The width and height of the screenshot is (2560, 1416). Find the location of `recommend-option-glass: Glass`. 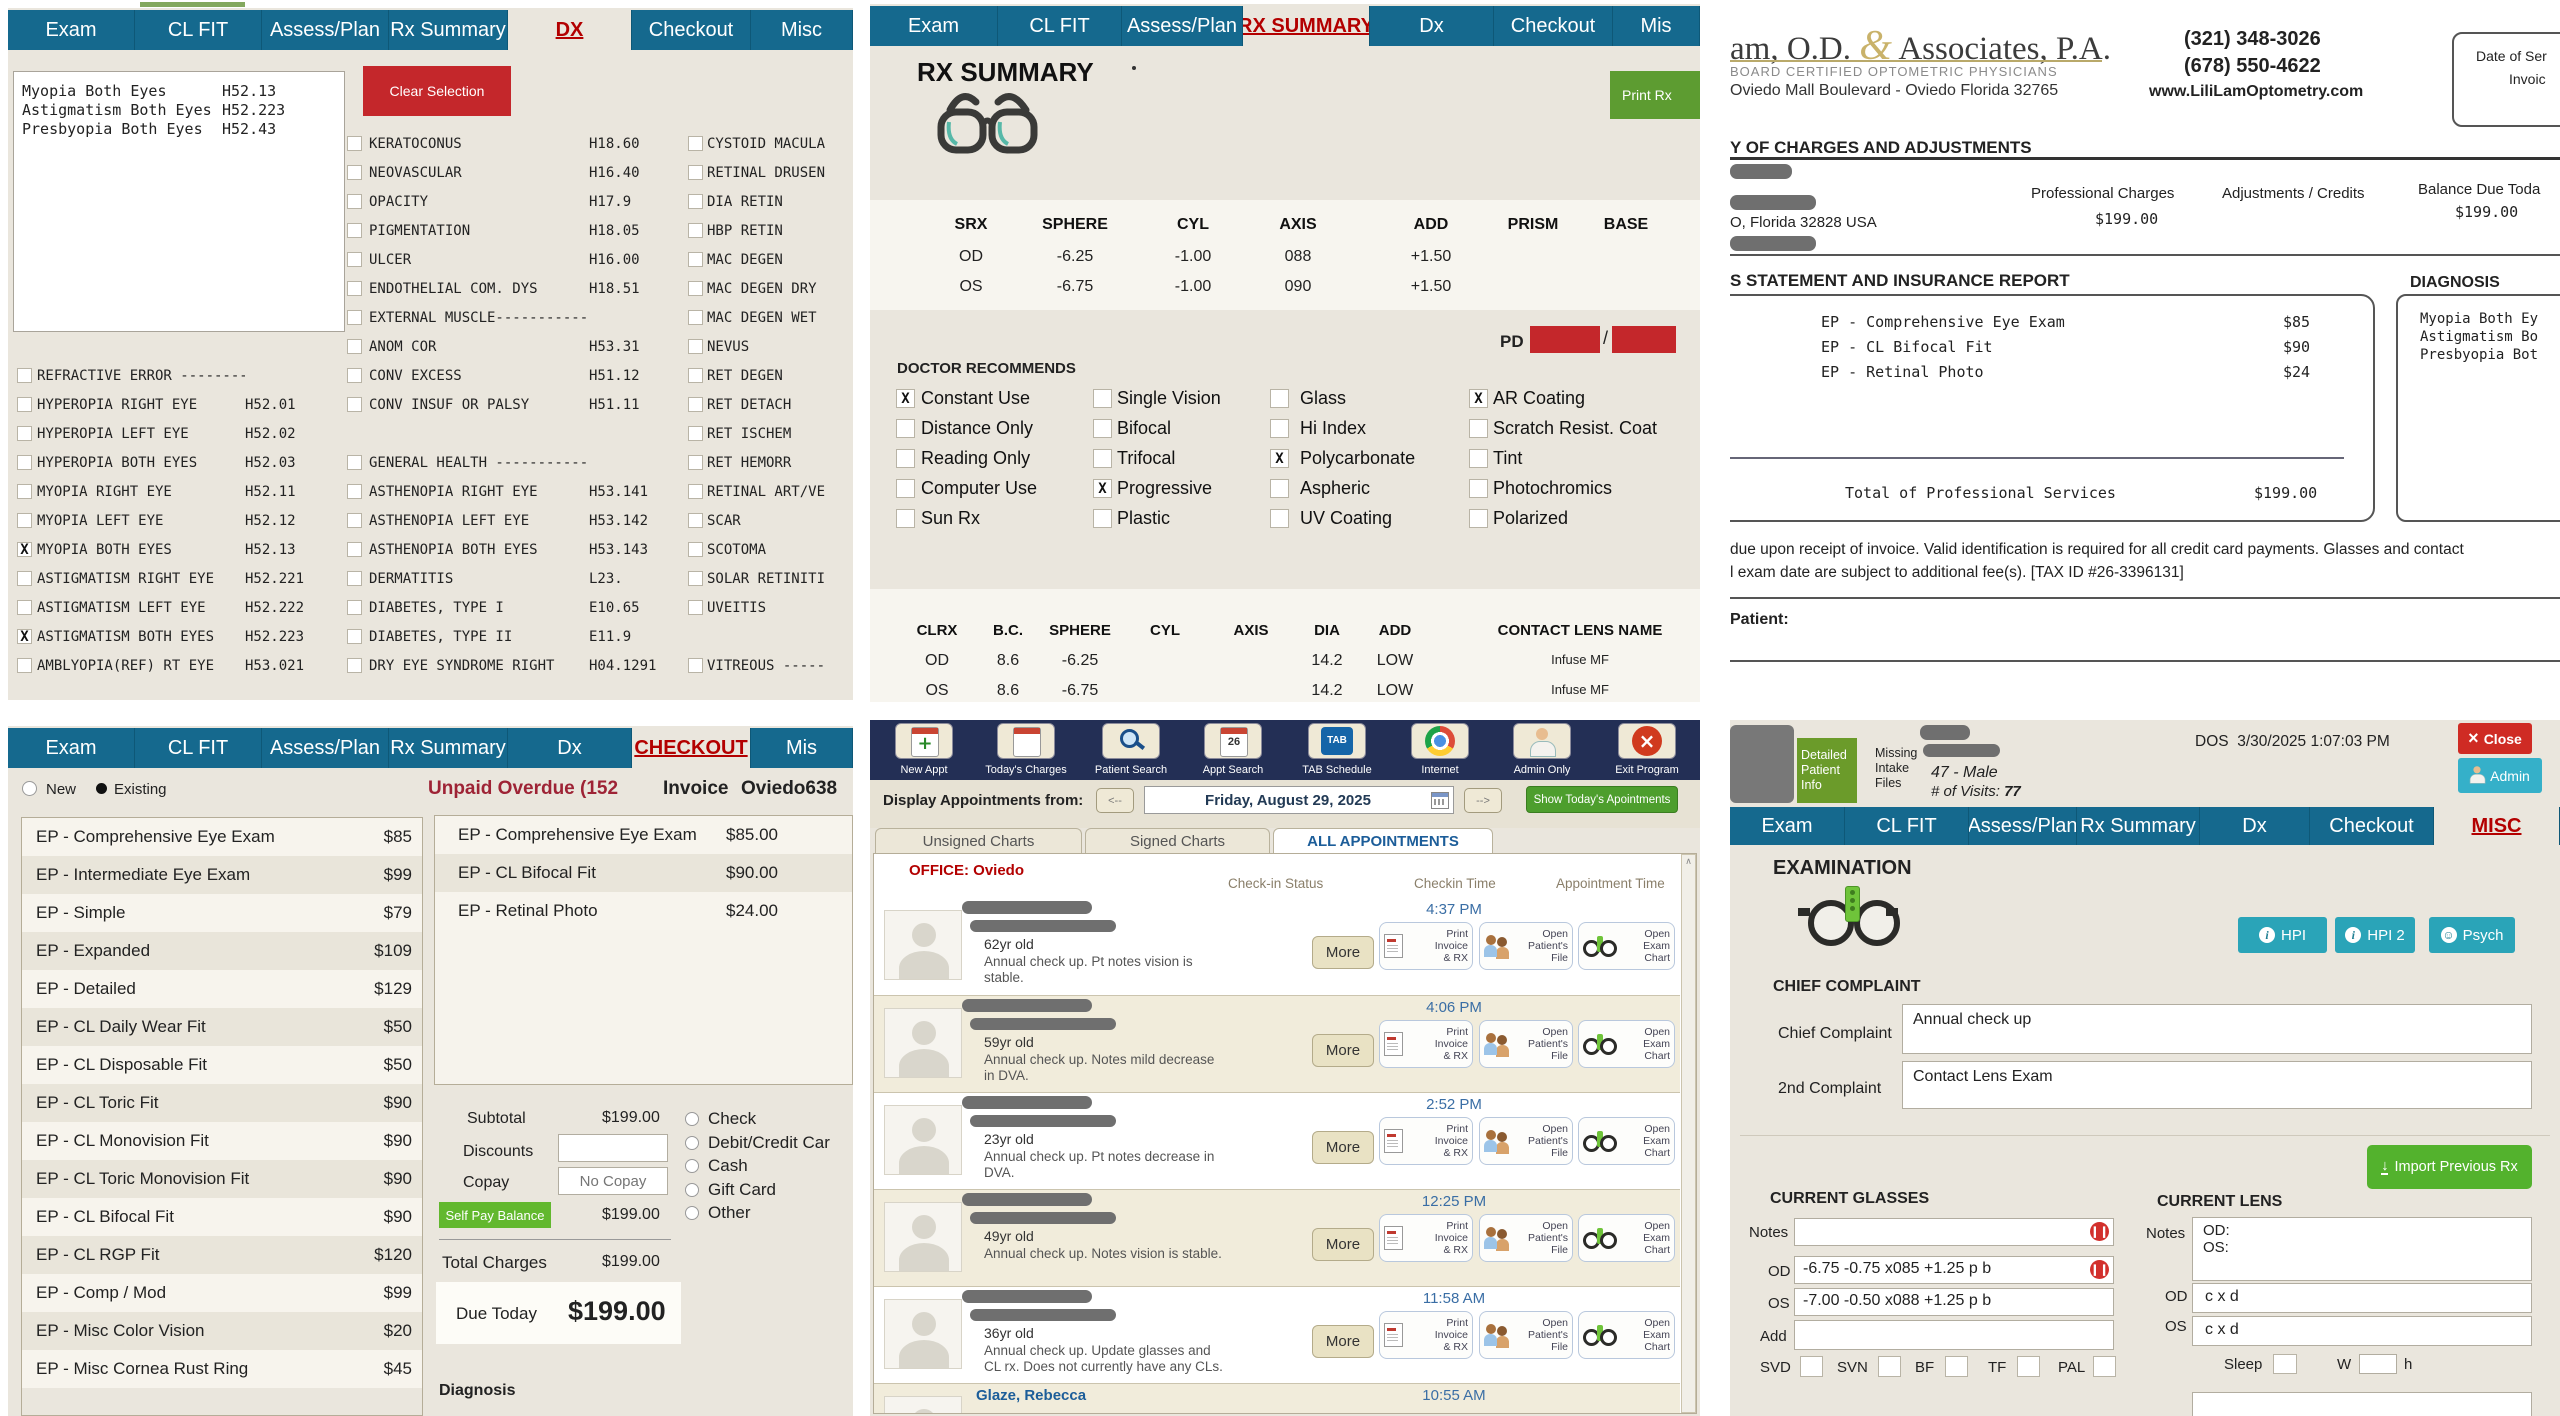

recommend-option-glass: Glass is located at coordinates (1323, 398).